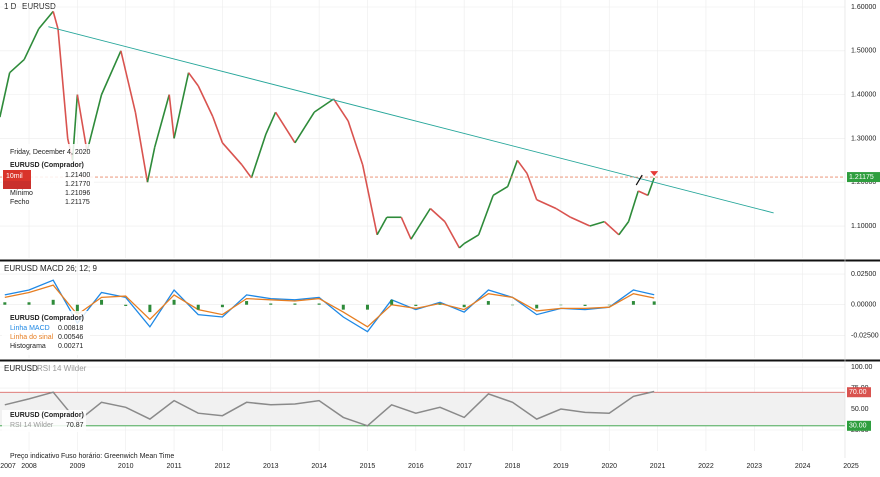  Describe the element at coordinates (50, 152) in the screenshot. I see `info-date: Friday, December 4, 2020` at that location.